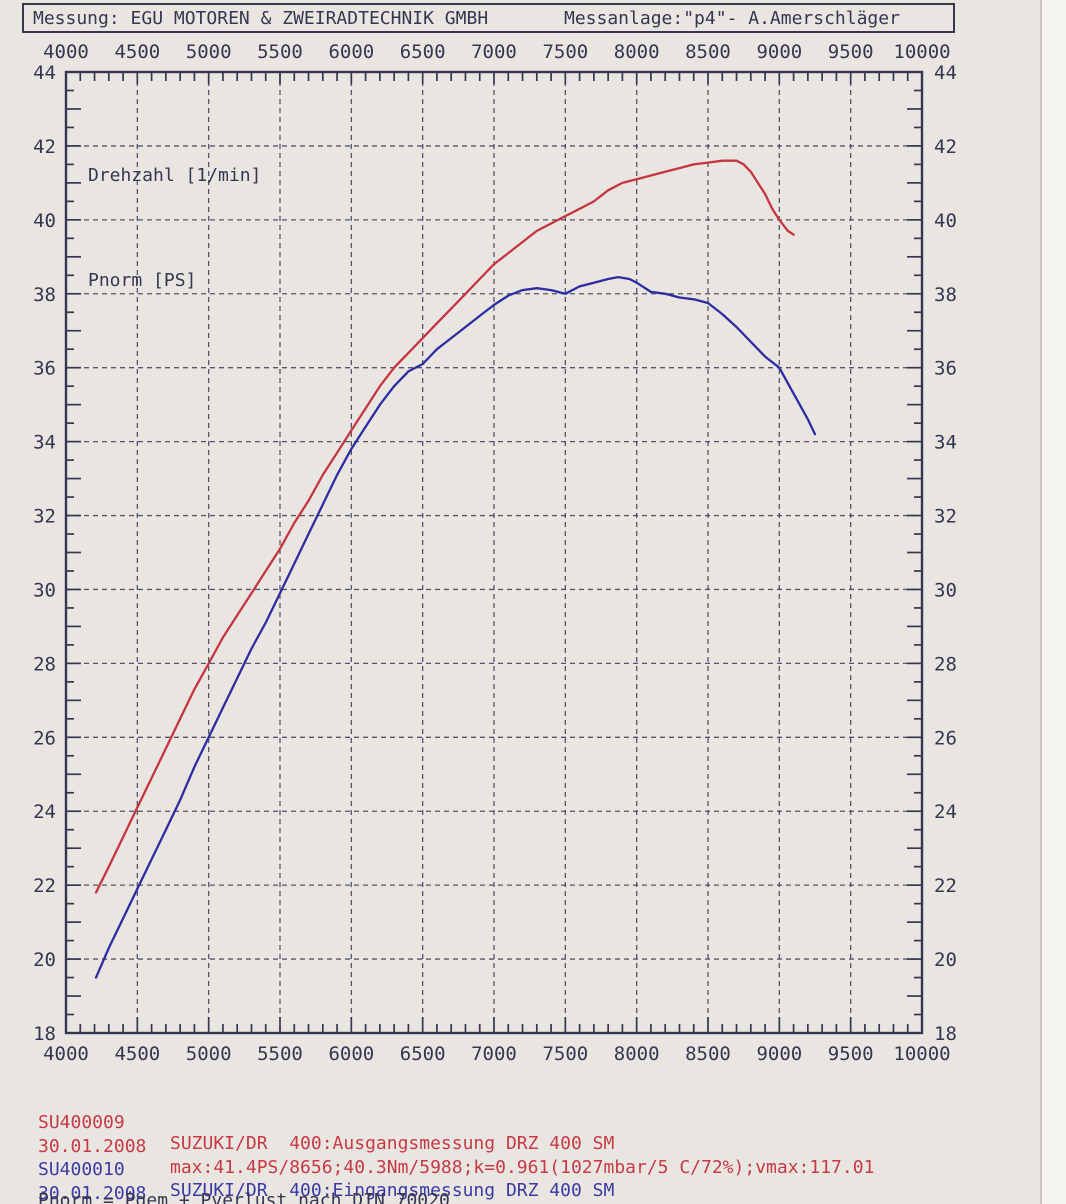  I want to click on y-axis-label-left: 22, so click(44, 886).